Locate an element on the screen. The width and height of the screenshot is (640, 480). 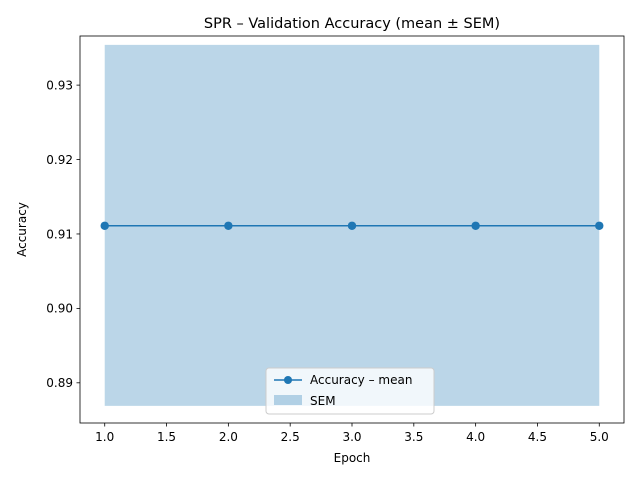
x-axis-title: Epoch is located at coordinates (352, 458).